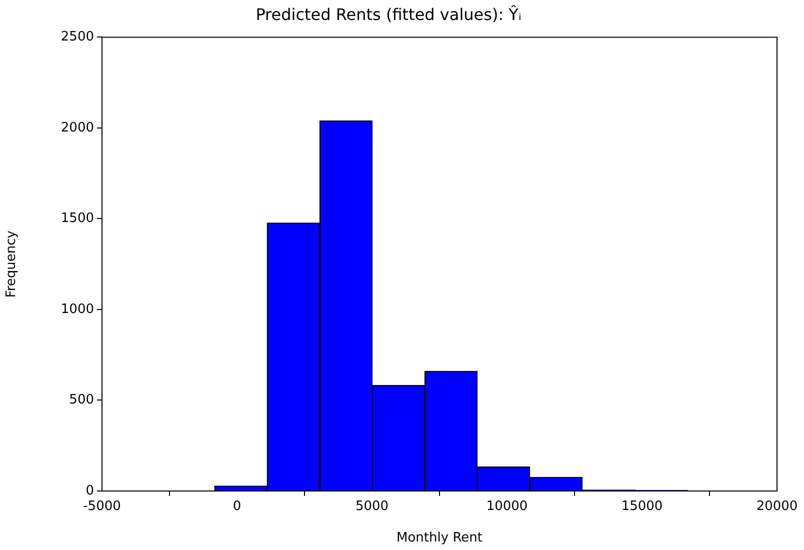  Describe the element at coordinates (642, 506) in the screenshot. I see `x-tick-label: 15000` at that location.